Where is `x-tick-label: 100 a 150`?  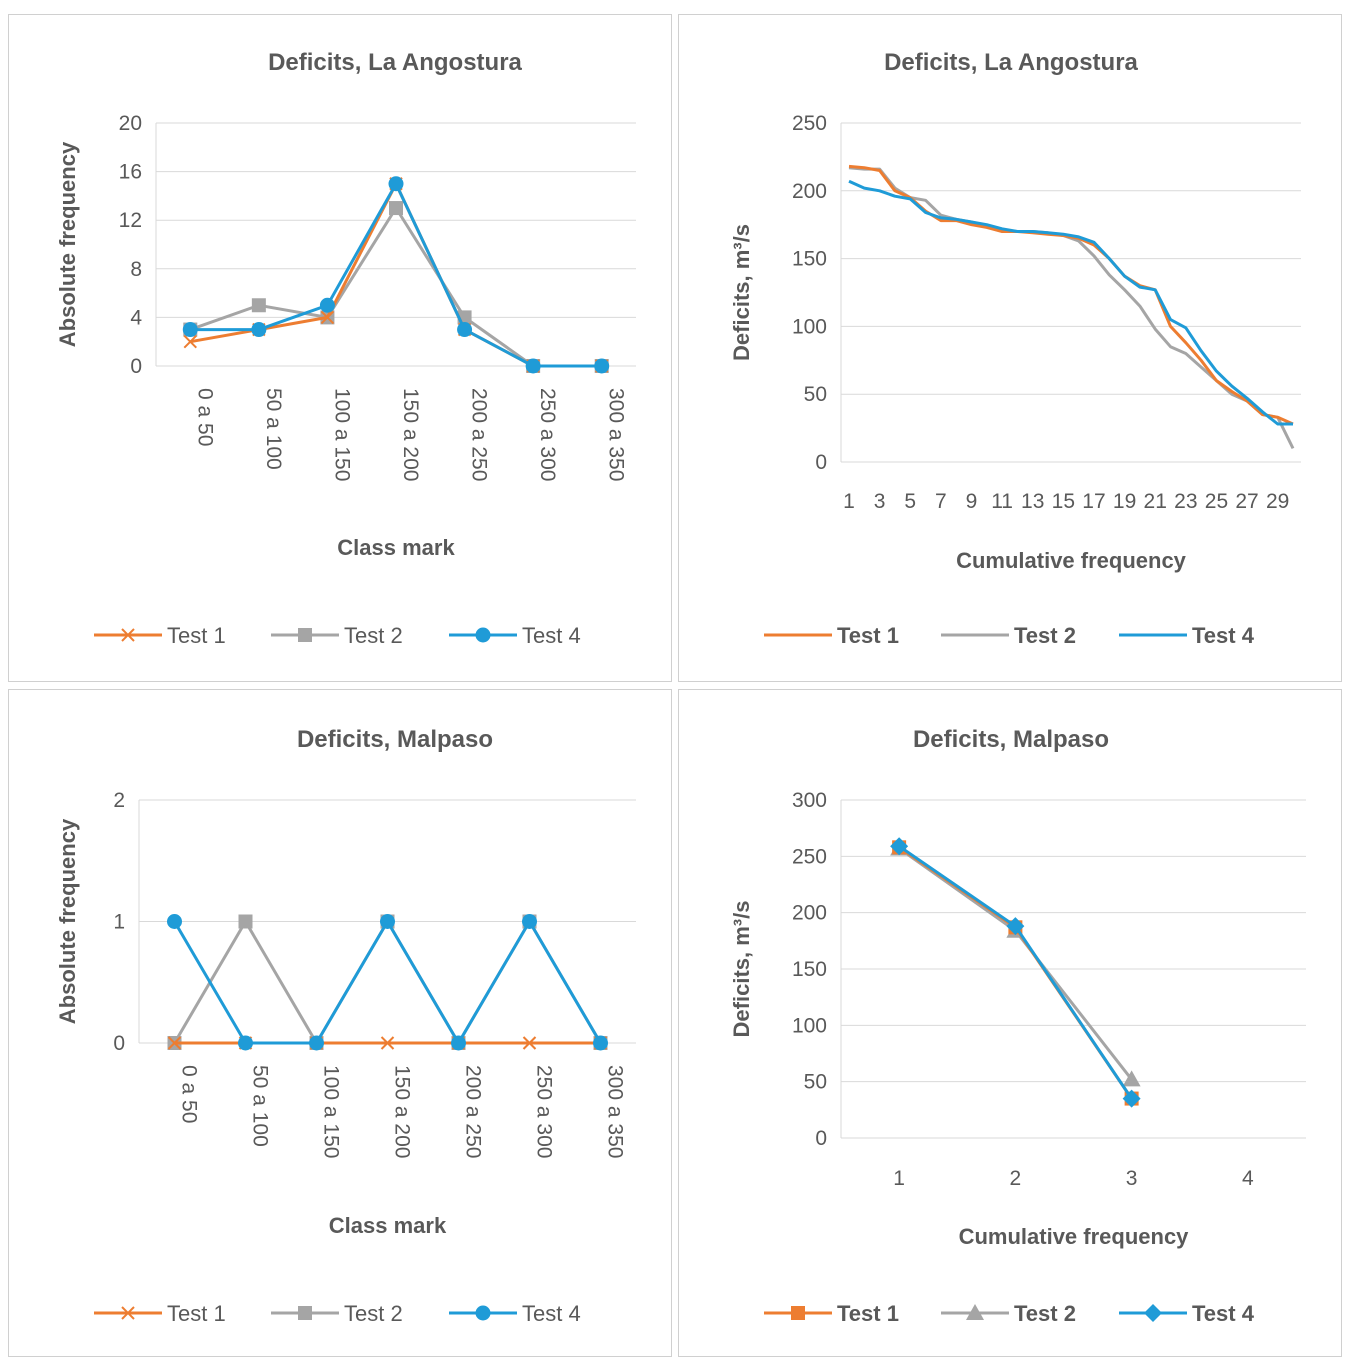 x-tick-label: 100 a 150 is located at coordinates (341, 434).